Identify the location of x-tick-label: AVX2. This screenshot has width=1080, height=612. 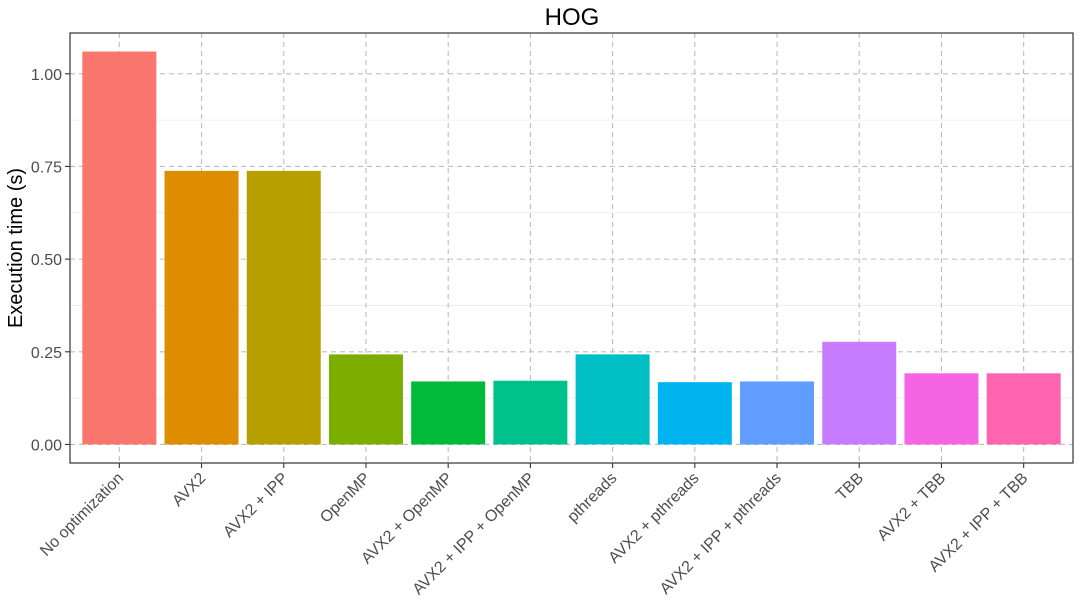
(189, 490).